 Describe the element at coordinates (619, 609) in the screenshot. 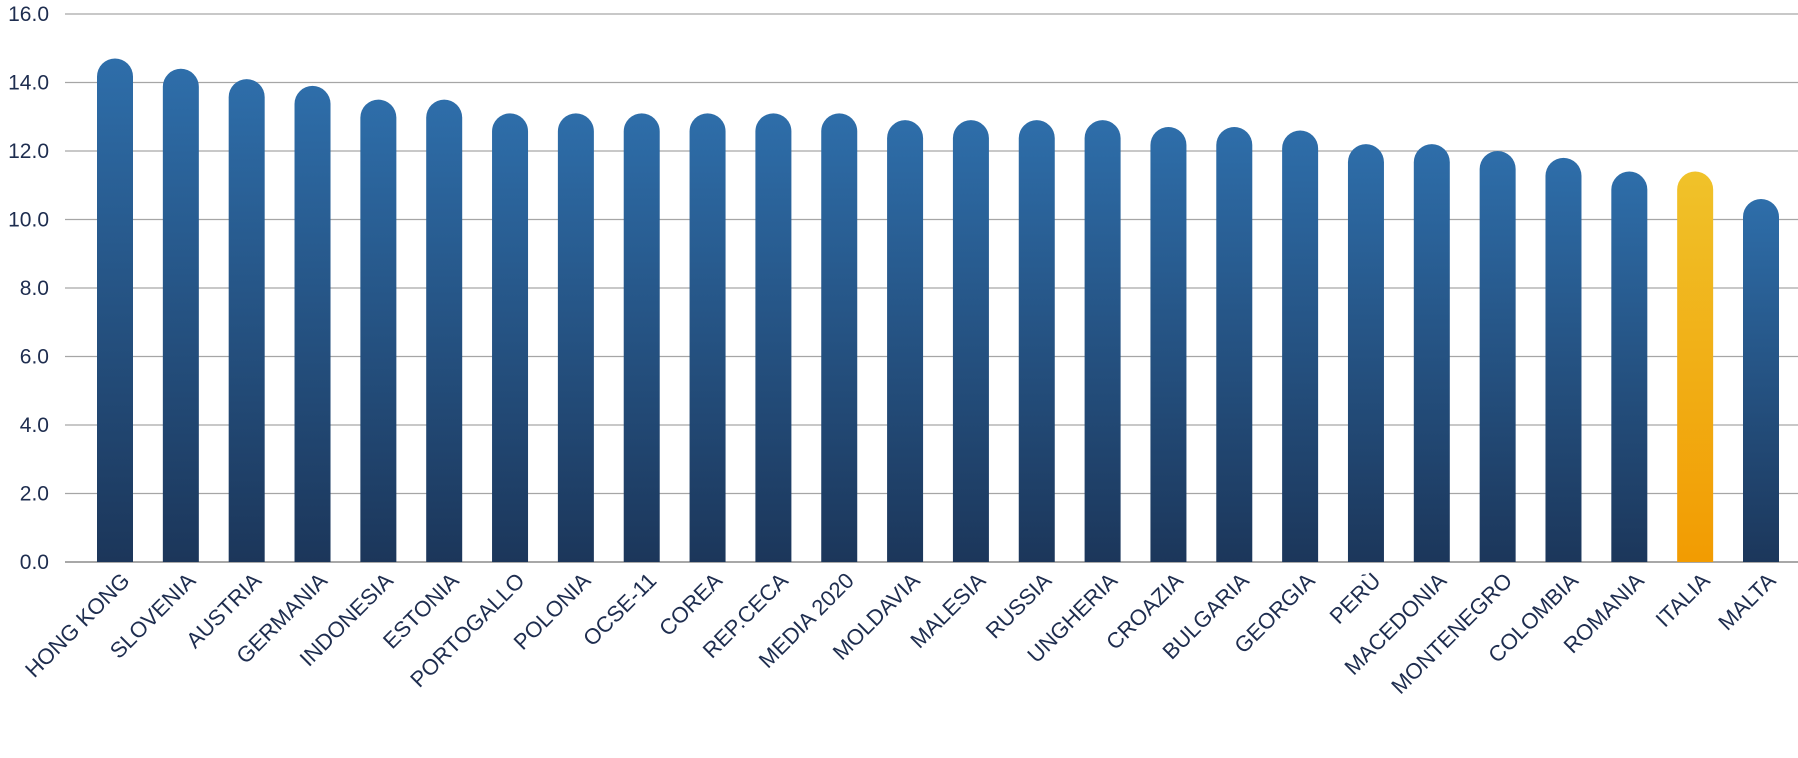

I see `x-category-label: OCSE-11` at that location.